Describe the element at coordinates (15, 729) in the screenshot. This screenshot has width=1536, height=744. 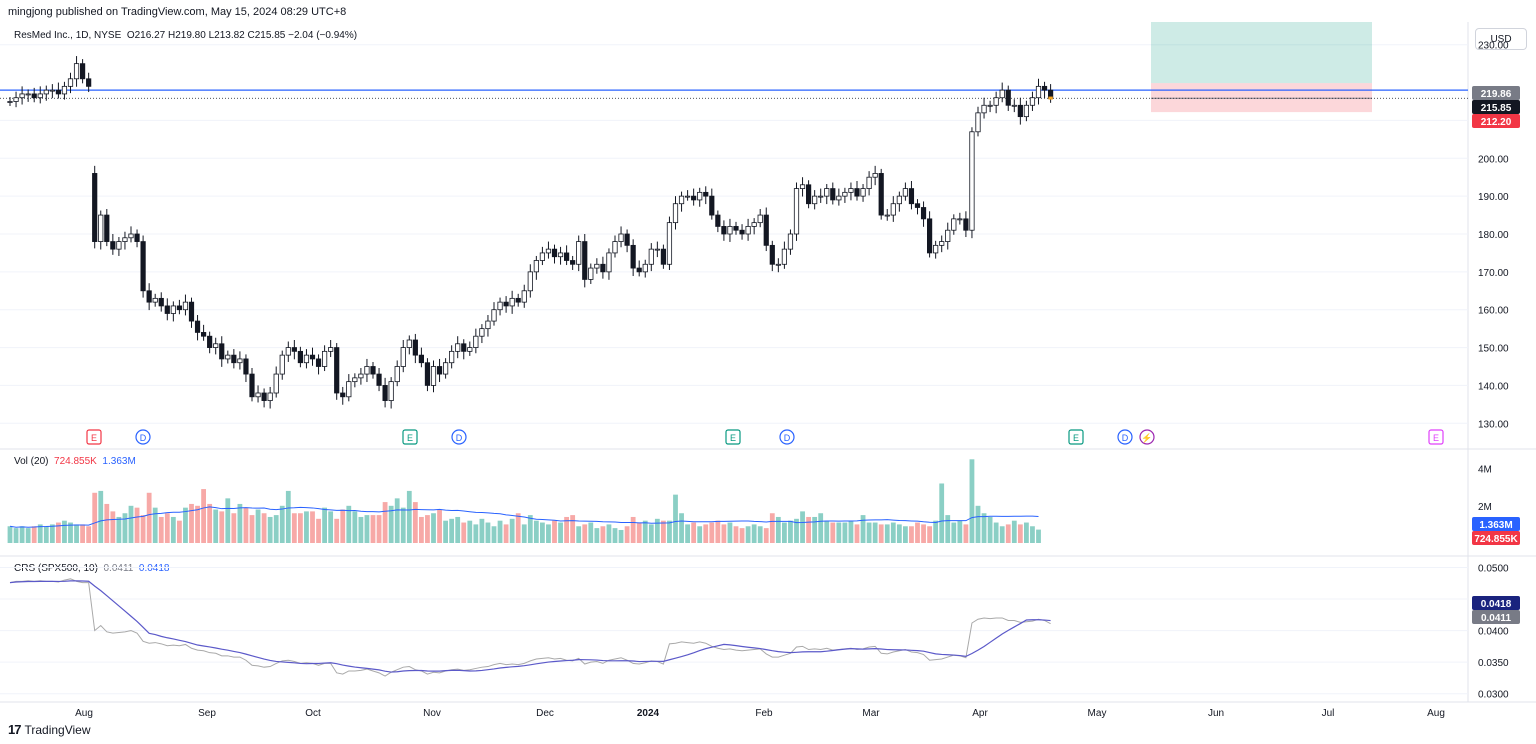
I see `tradingview-logo-icon: 17` at that location.